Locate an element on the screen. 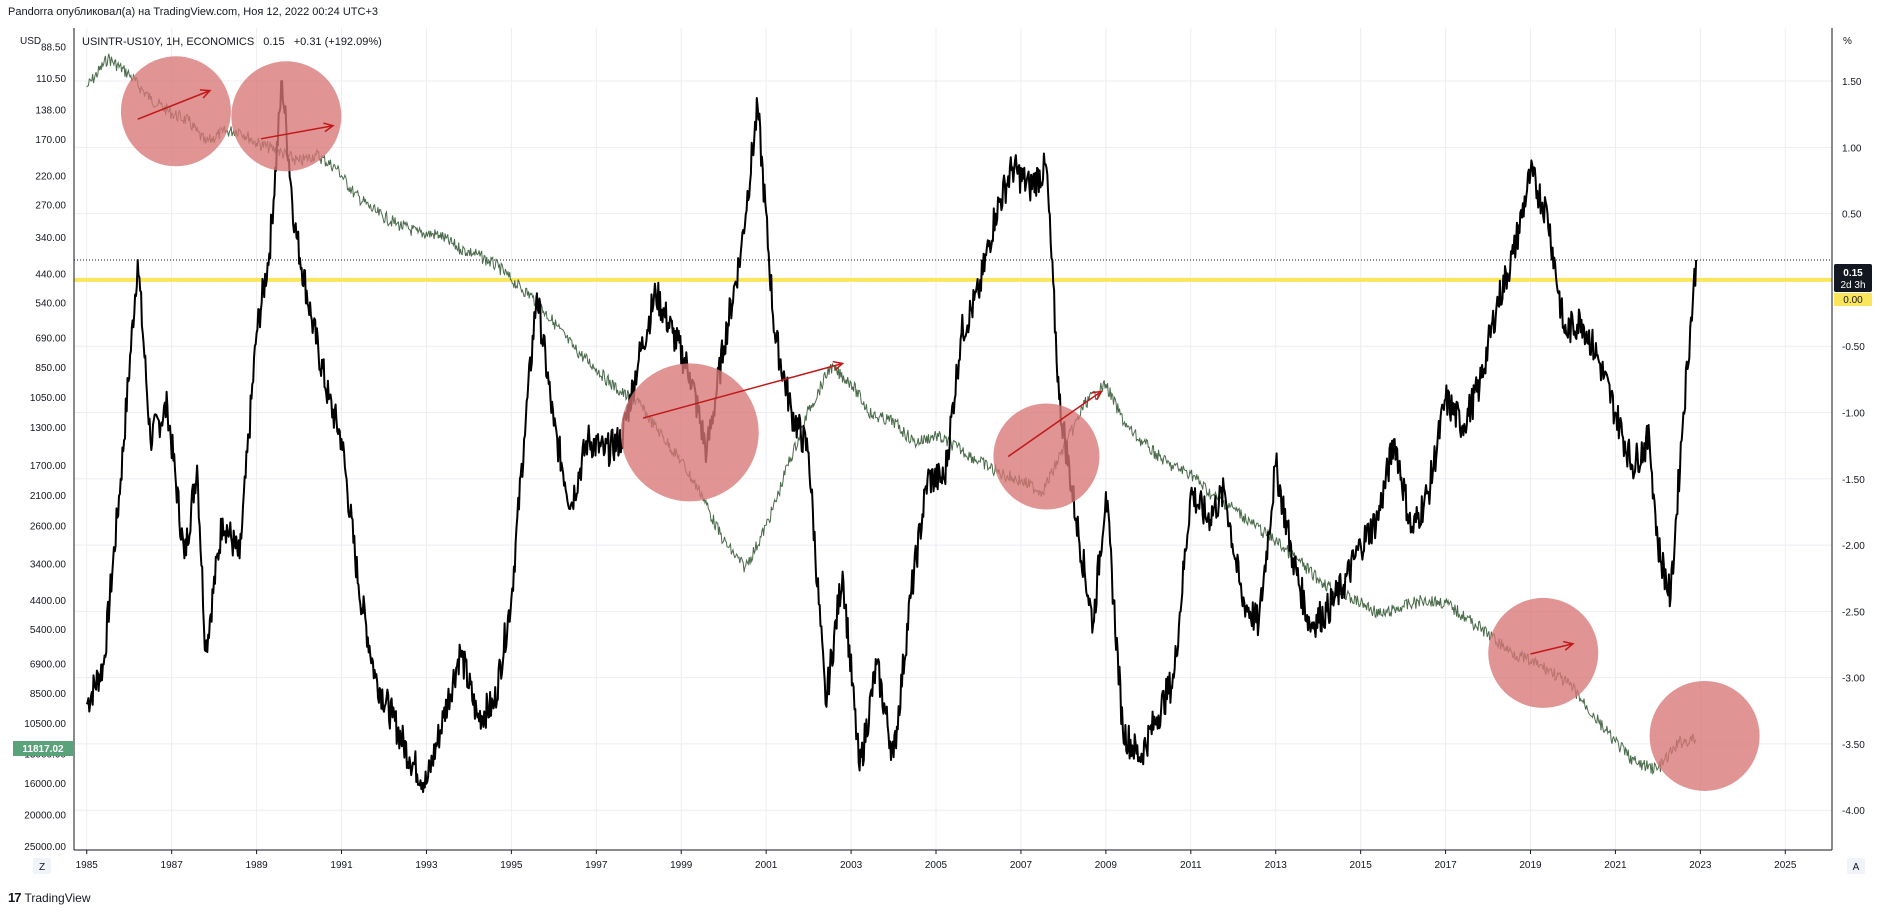  zoom-left-button is located at coordinates (42, 866).